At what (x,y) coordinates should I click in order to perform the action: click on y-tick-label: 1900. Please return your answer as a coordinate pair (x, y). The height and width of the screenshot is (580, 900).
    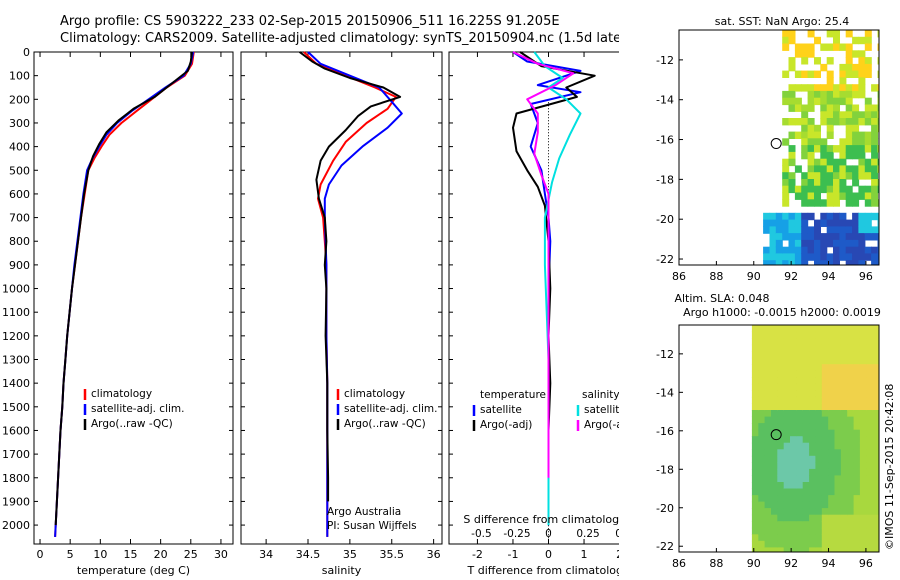
    Looking at the image, I should click on (16, 501).